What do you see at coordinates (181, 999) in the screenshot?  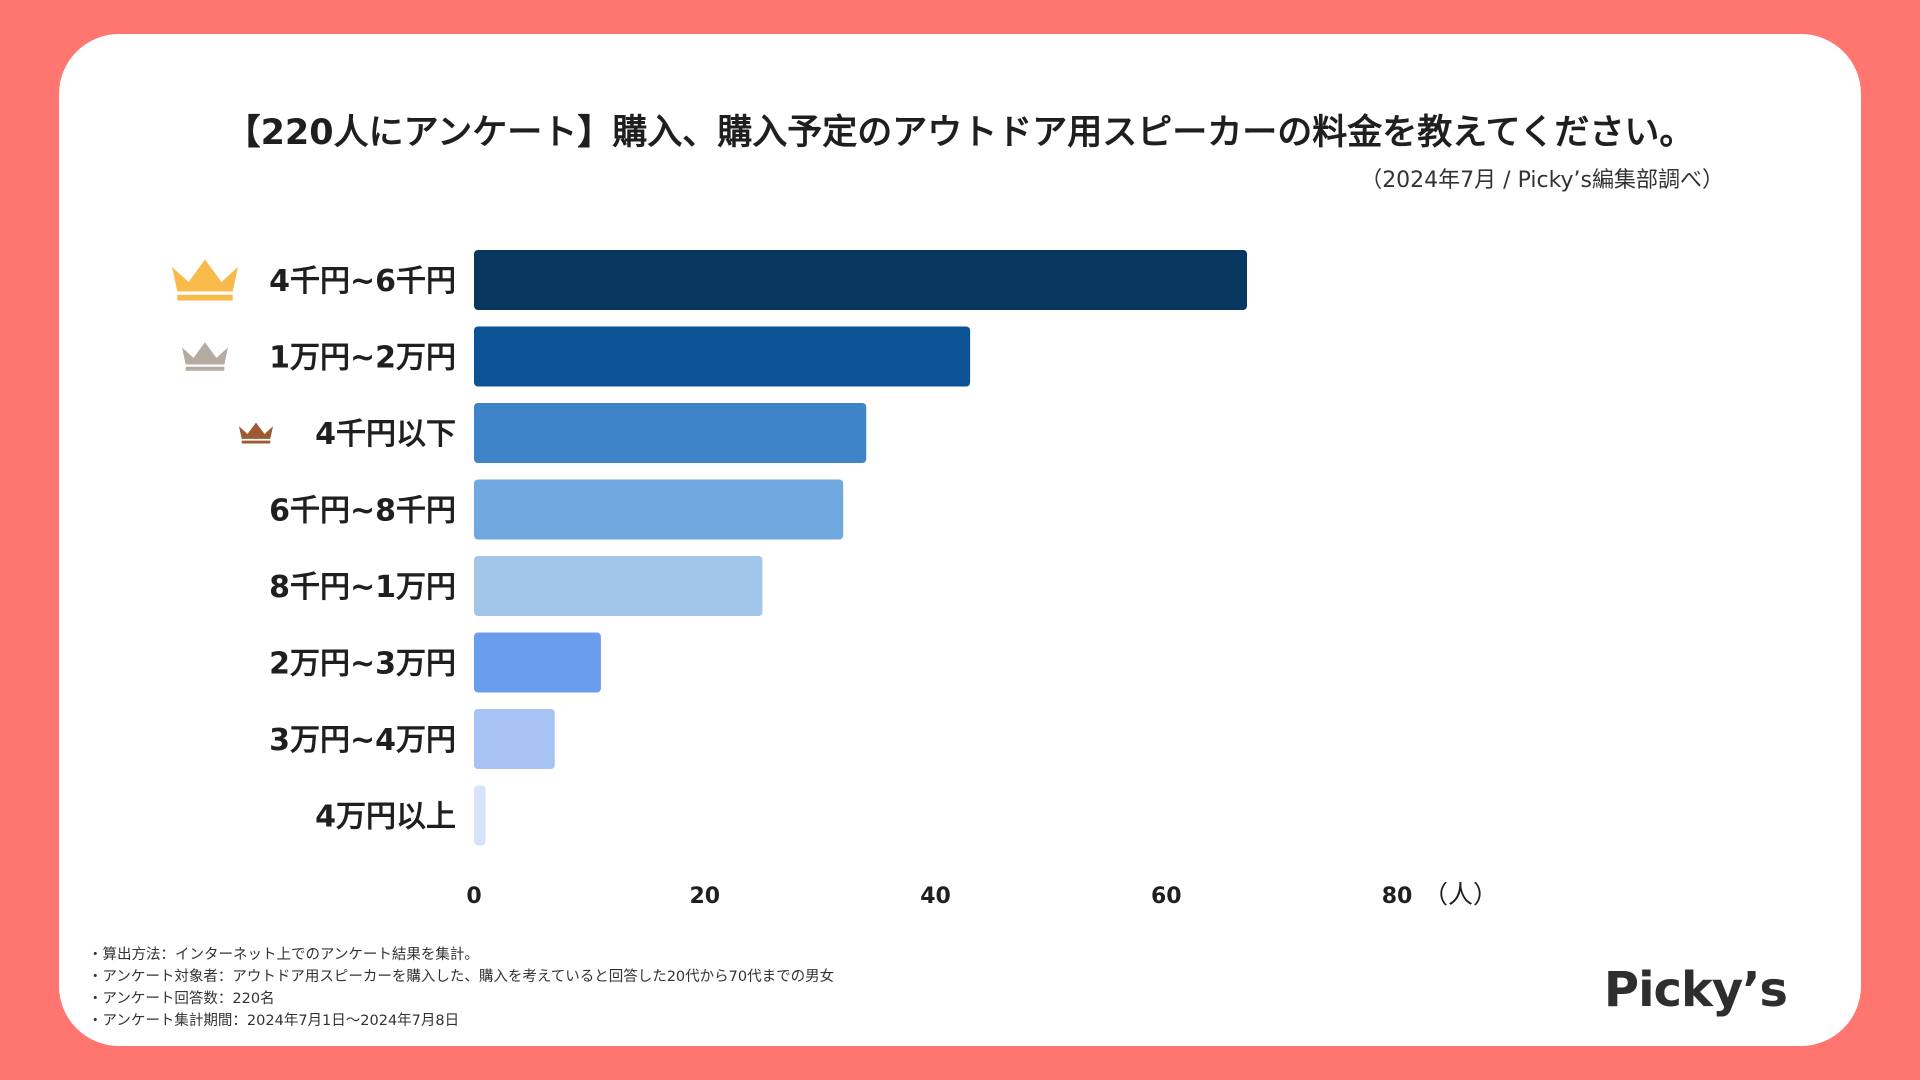 I see `note-line-count: ・アンケート回答数：220名` at bounding box center [181, 999].